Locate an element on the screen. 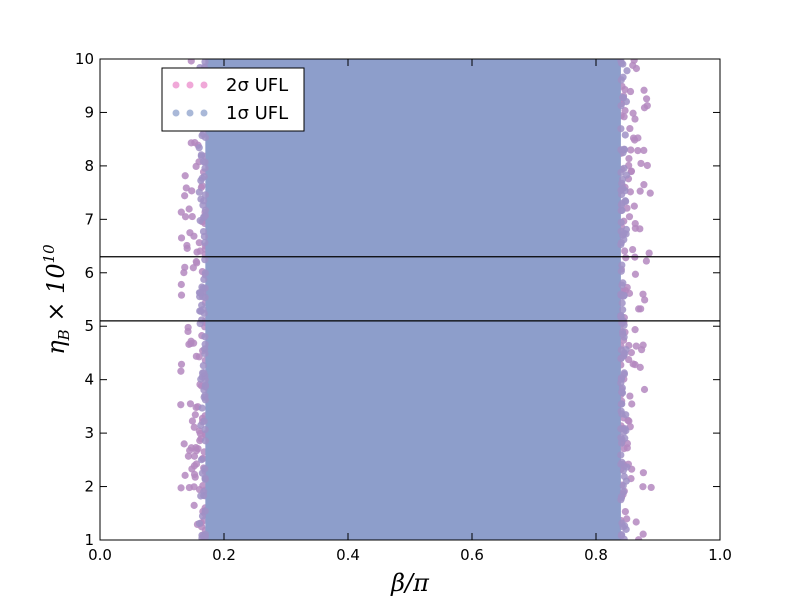  x-axis-label: β/π is located at coordinates (410, 583).